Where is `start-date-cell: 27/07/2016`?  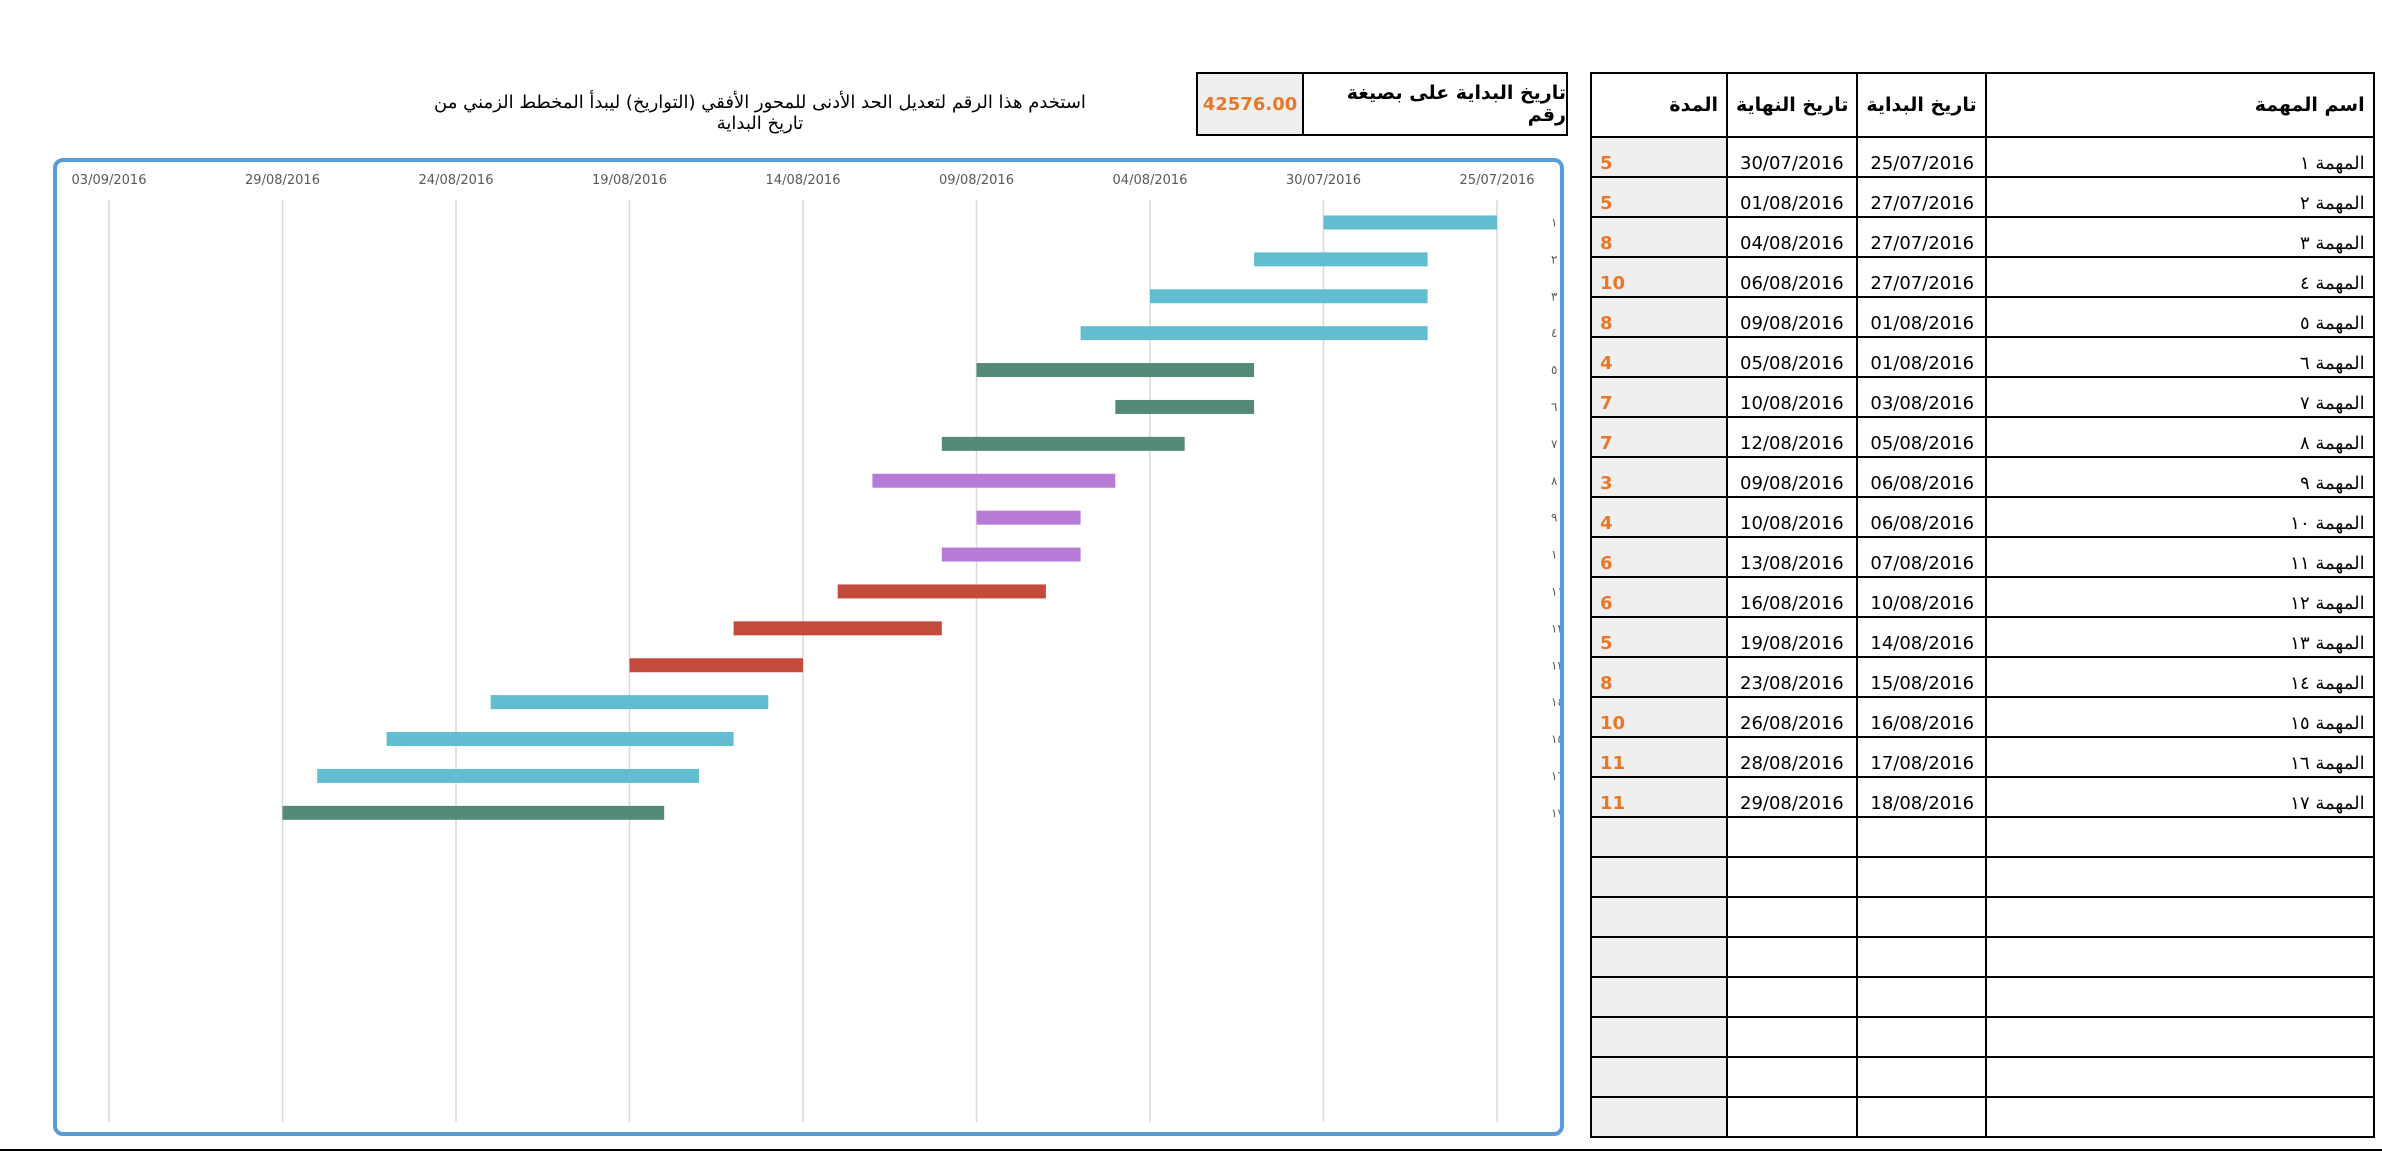 start-date-cell: 27/07/2016 is located at coordinates (1921, 237).